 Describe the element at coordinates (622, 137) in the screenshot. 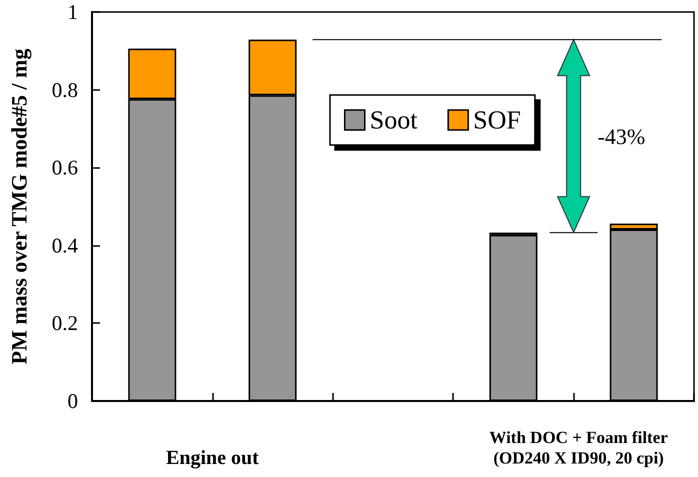

I see `annotation: -43%` at that location.